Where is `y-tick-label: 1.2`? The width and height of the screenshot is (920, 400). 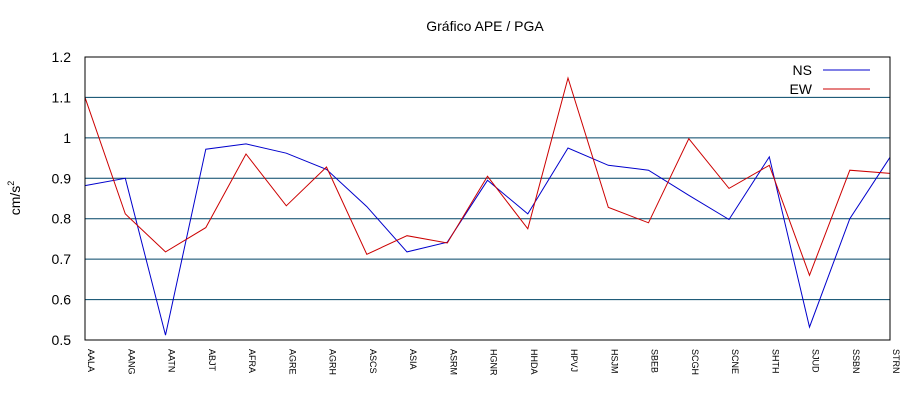
y-tick-label: 1.2 is located at coordinates (62, 57).